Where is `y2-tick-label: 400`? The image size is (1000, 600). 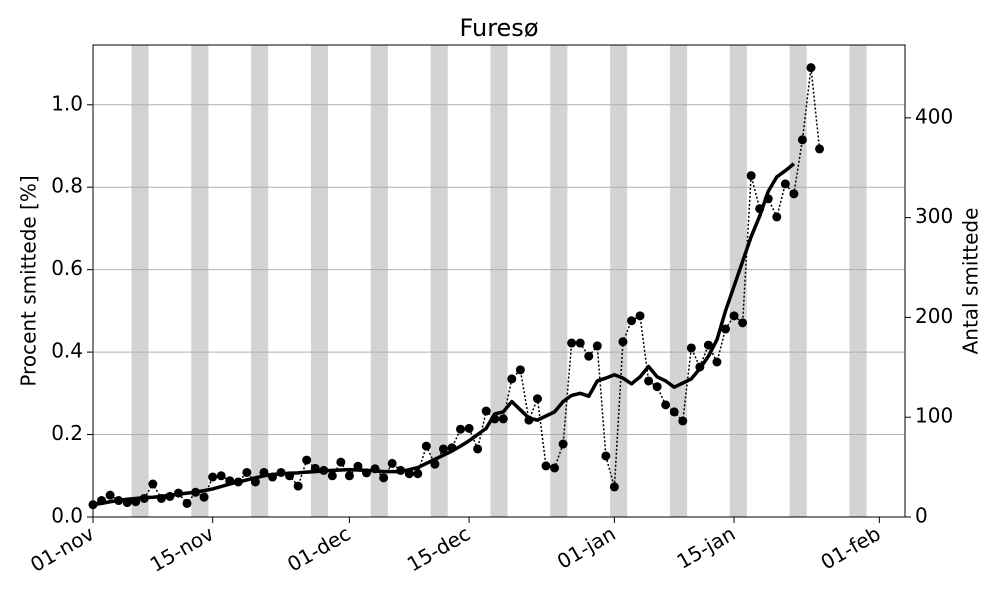 y2-tick-label: 400 is located at coordinates (934, 116).